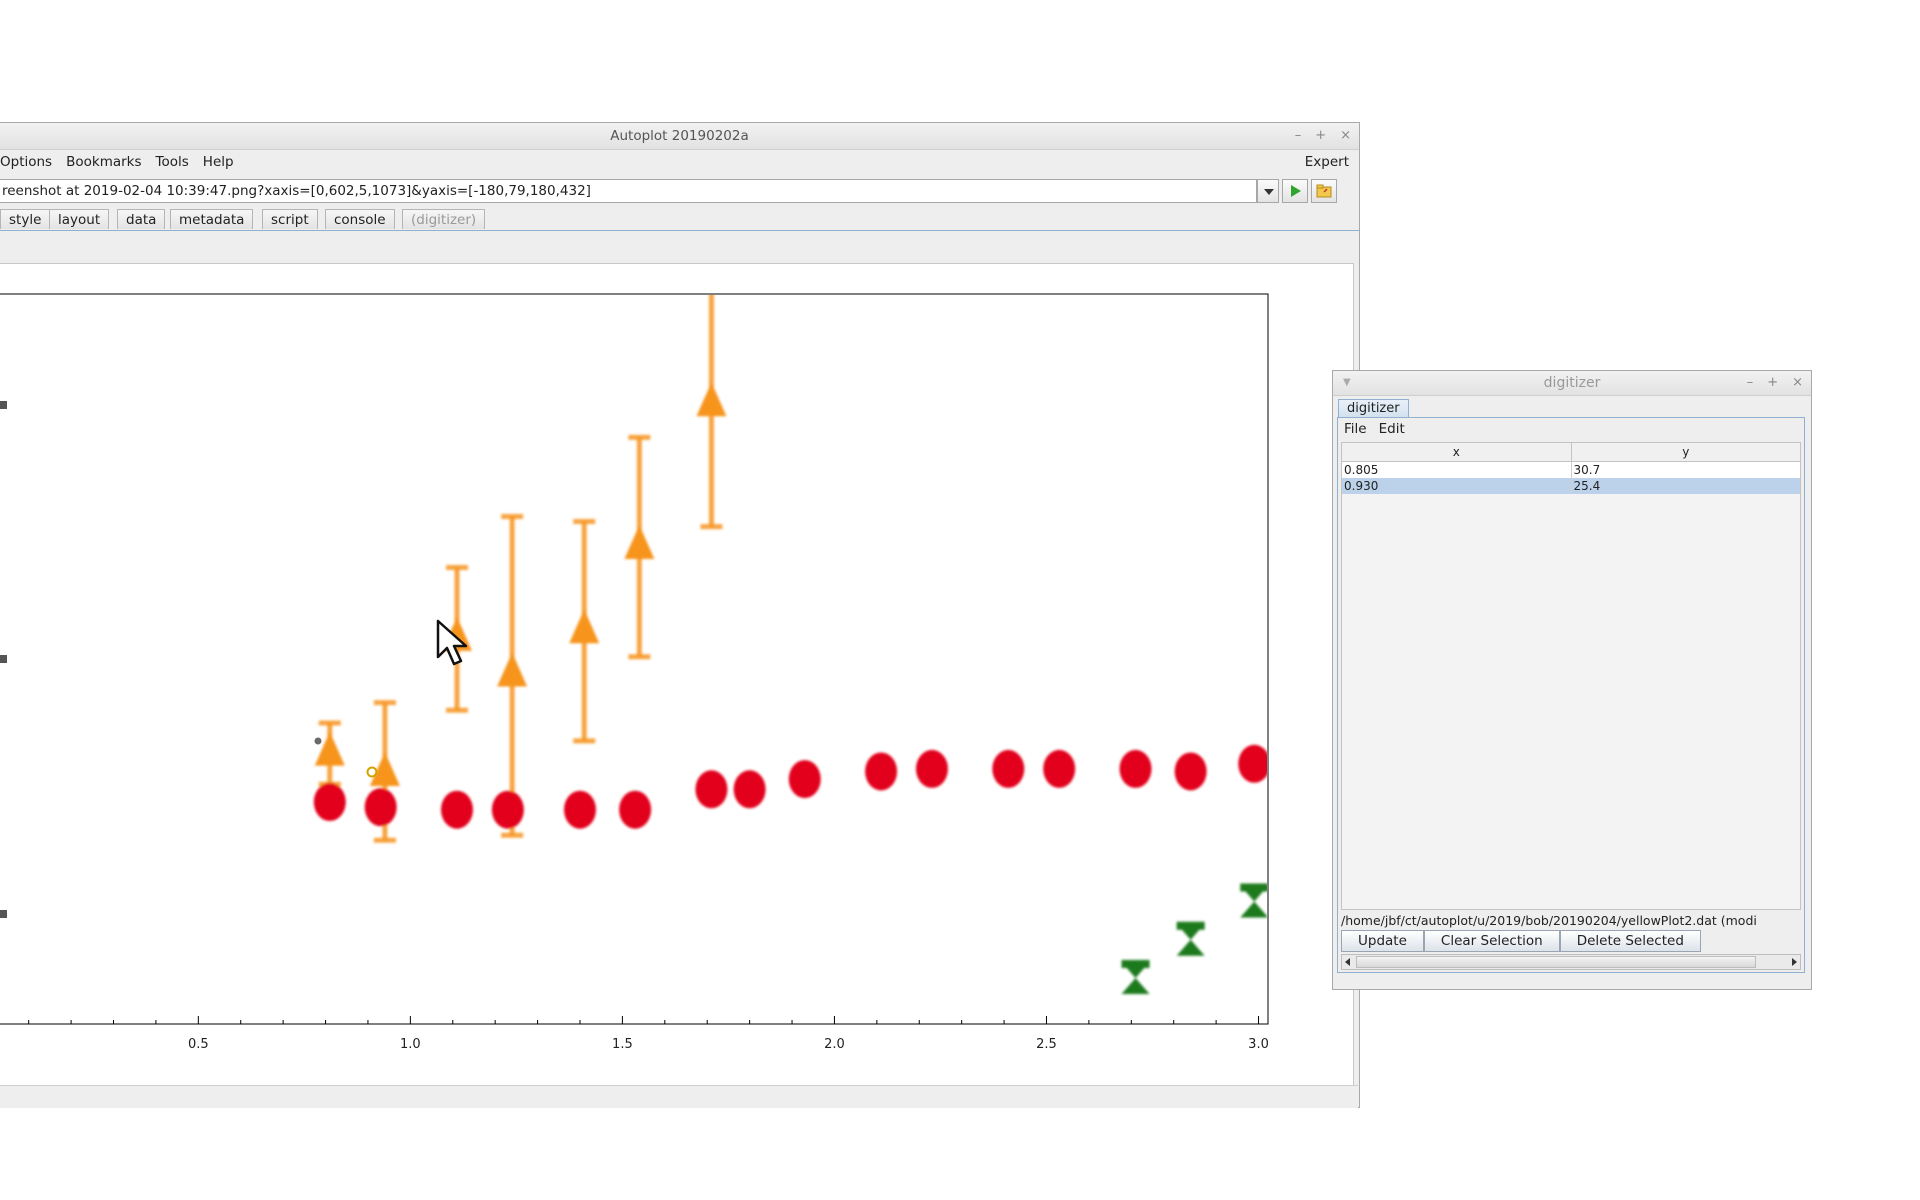 The image size is (1920, 1200). I want to click on menu-bookmarks: Bookmarks, so click(104, 162).